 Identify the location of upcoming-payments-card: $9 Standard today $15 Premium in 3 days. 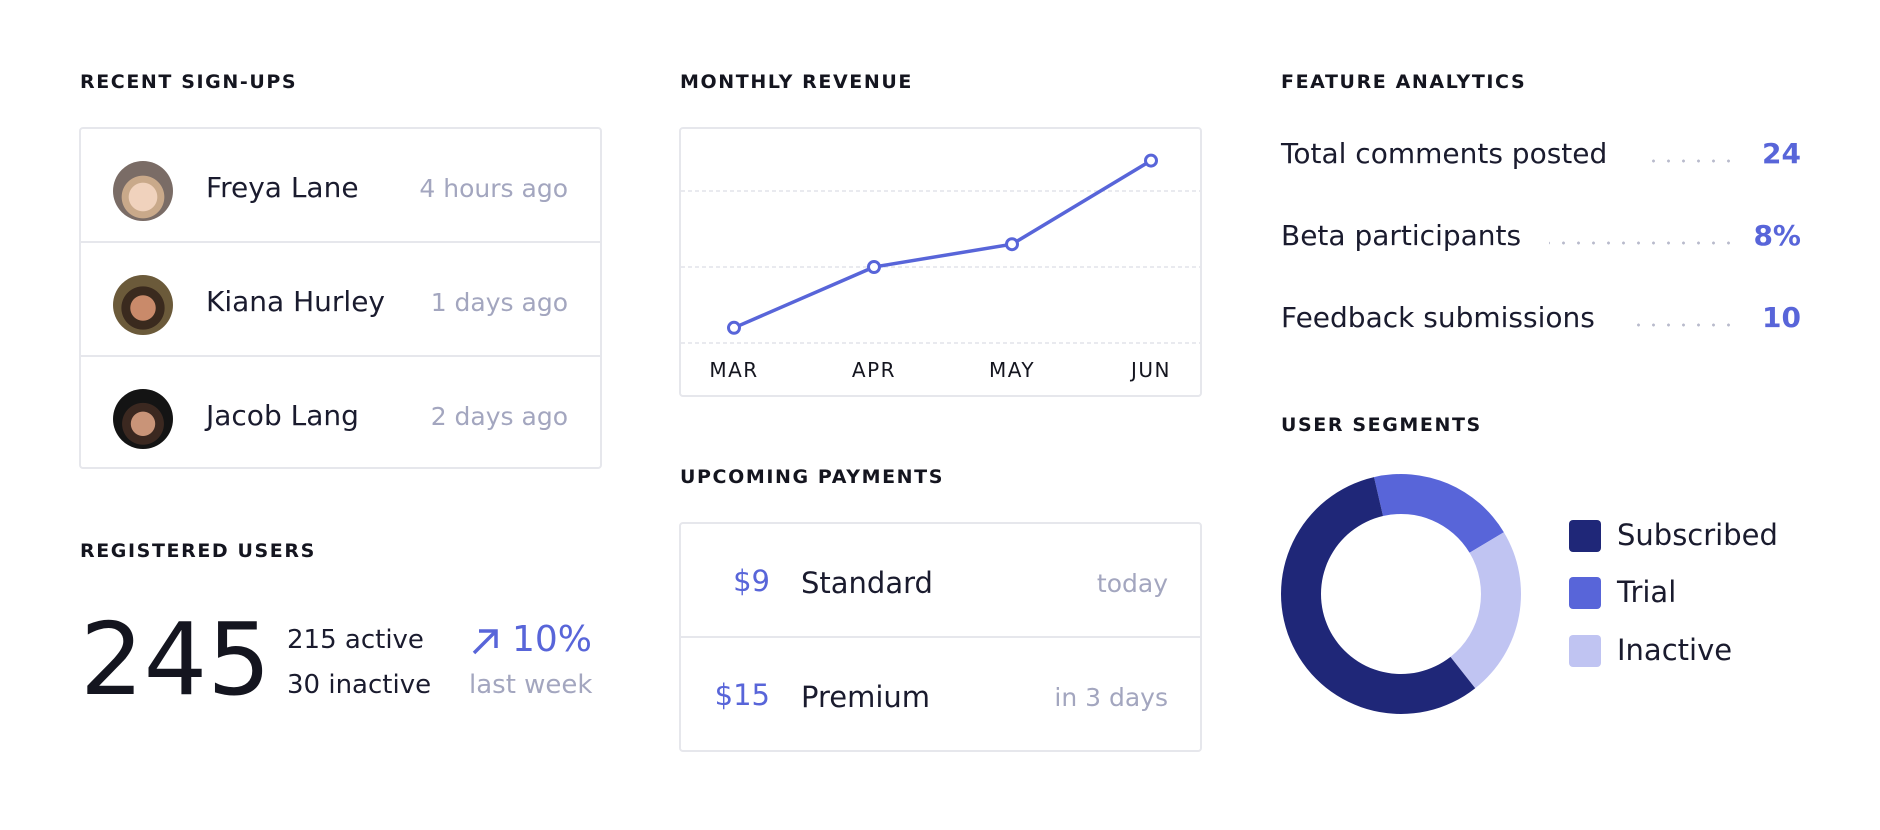
(940, 637).